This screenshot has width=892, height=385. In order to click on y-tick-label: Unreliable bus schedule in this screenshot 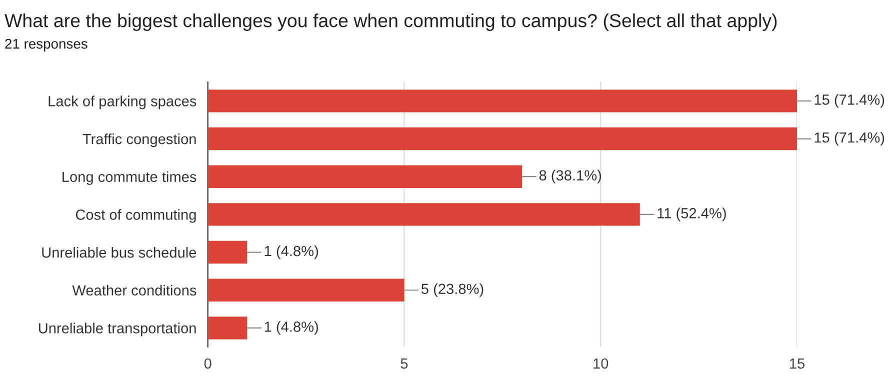, I will do `click(119, 252)`.